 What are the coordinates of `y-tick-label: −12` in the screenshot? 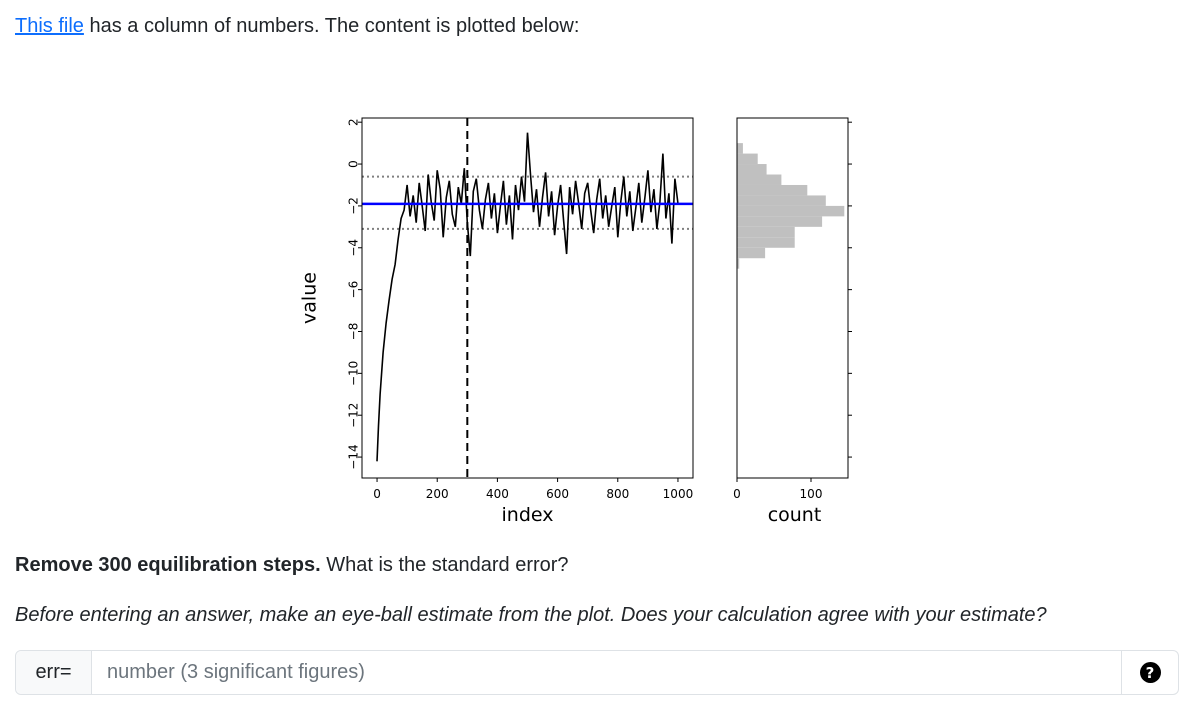 It's located at (354, 415).